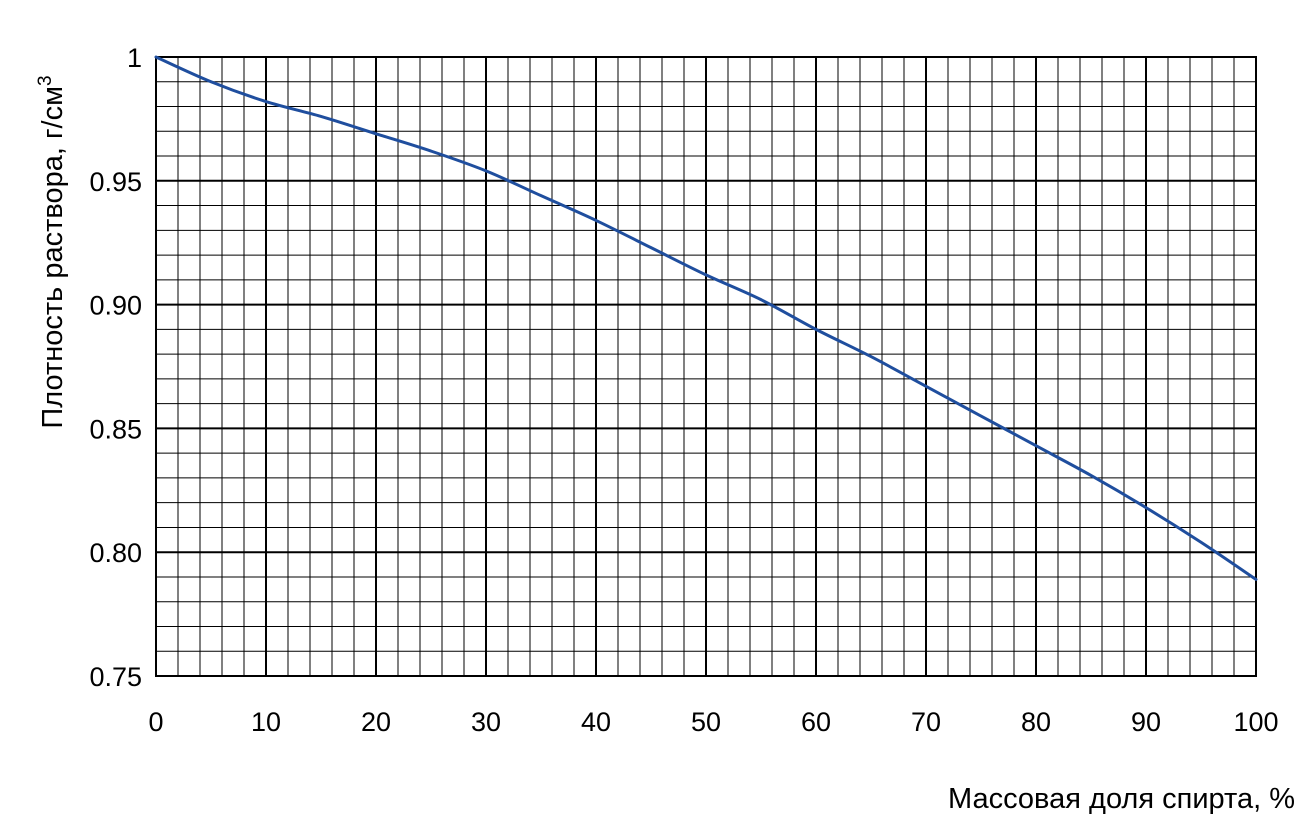  What do you see at coordinates (596, 722) in the screenshot?
I see `x-tick-label: 40` at bounding box center [596, 722].